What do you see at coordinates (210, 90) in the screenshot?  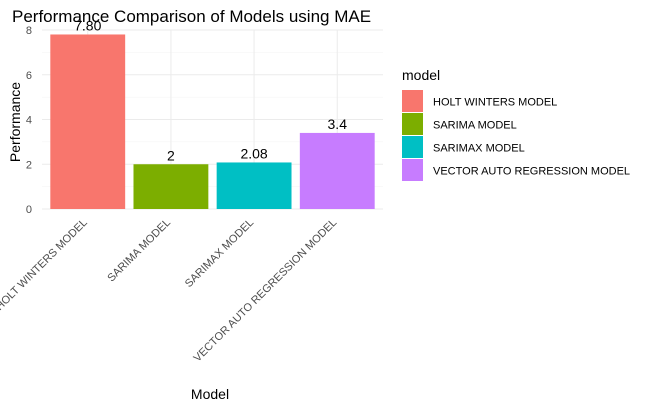 I see `data-labels: 7.80 2 2.08 3.4` at bounding box center [210, 90].